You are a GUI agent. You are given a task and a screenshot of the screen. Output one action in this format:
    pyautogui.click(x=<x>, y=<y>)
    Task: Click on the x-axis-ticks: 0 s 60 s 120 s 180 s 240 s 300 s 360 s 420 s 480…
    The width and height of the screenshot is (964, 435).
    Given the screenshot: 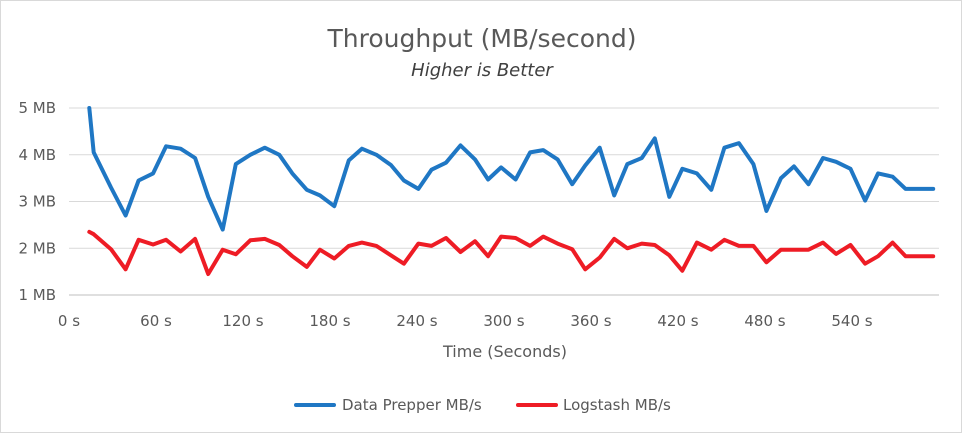 What is the action you would take?
    pyautogui.click(x=465, y=321)
    